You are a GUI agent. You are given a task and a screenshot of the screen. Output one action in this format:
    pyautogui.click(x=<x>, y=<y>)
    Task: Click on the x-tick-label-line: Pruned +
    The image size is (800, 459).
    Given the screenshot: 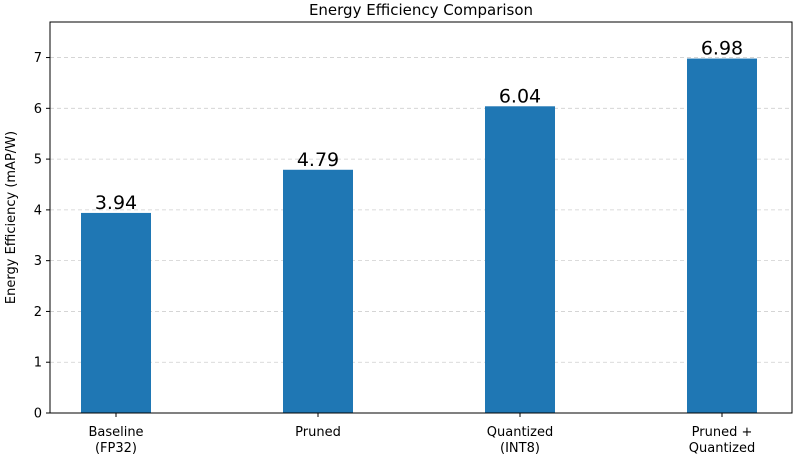 What is the action you would take?
    pyautogui.click(x=722, y=432)
    